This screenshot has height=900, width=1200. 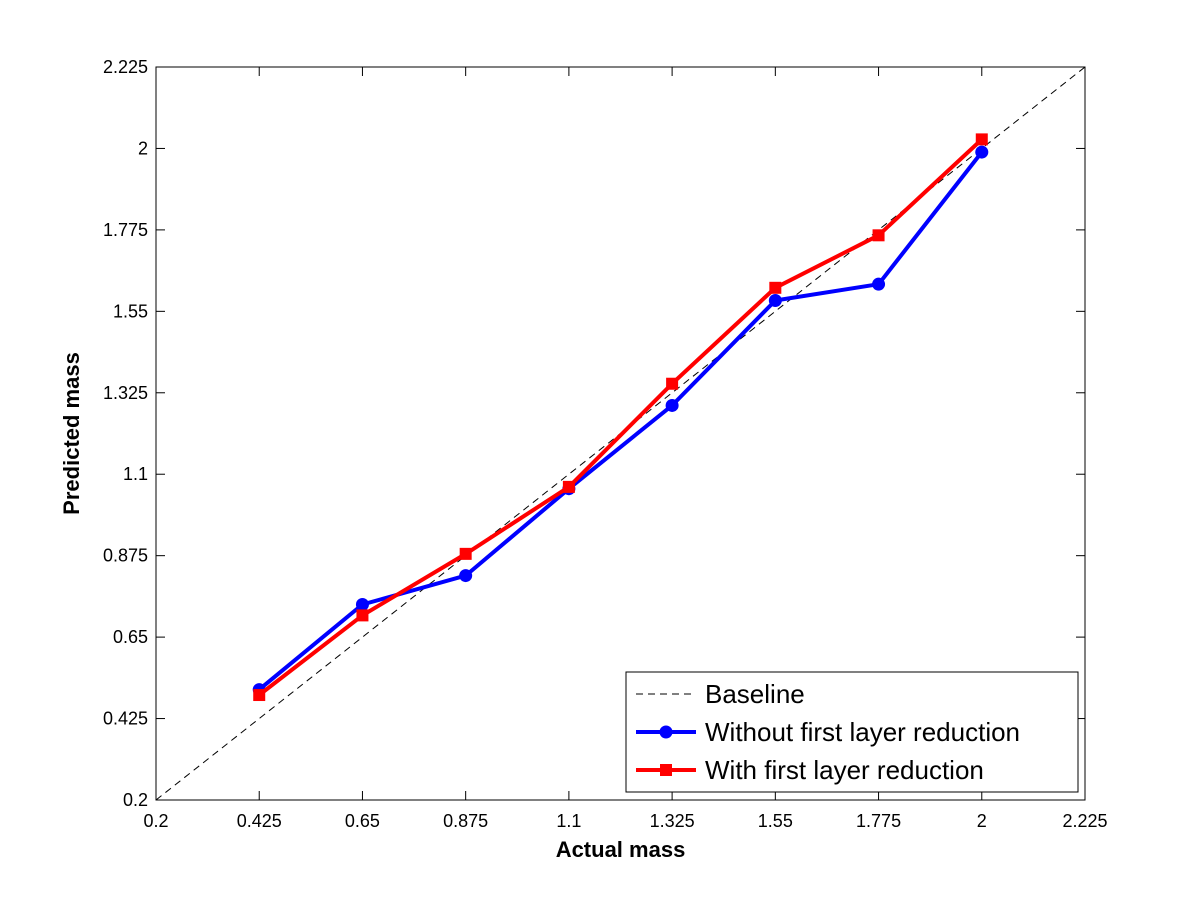 I want to click on legend-marker-circle, so click(x=666, y=732).